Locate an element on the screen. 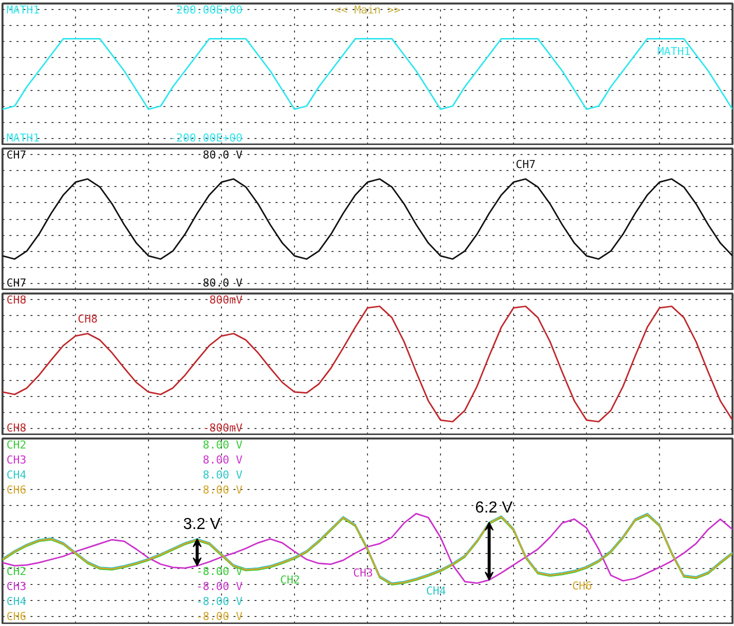 The image size is (734, 626). y-tick-label: -800mV is located at coordinates (222, 428).